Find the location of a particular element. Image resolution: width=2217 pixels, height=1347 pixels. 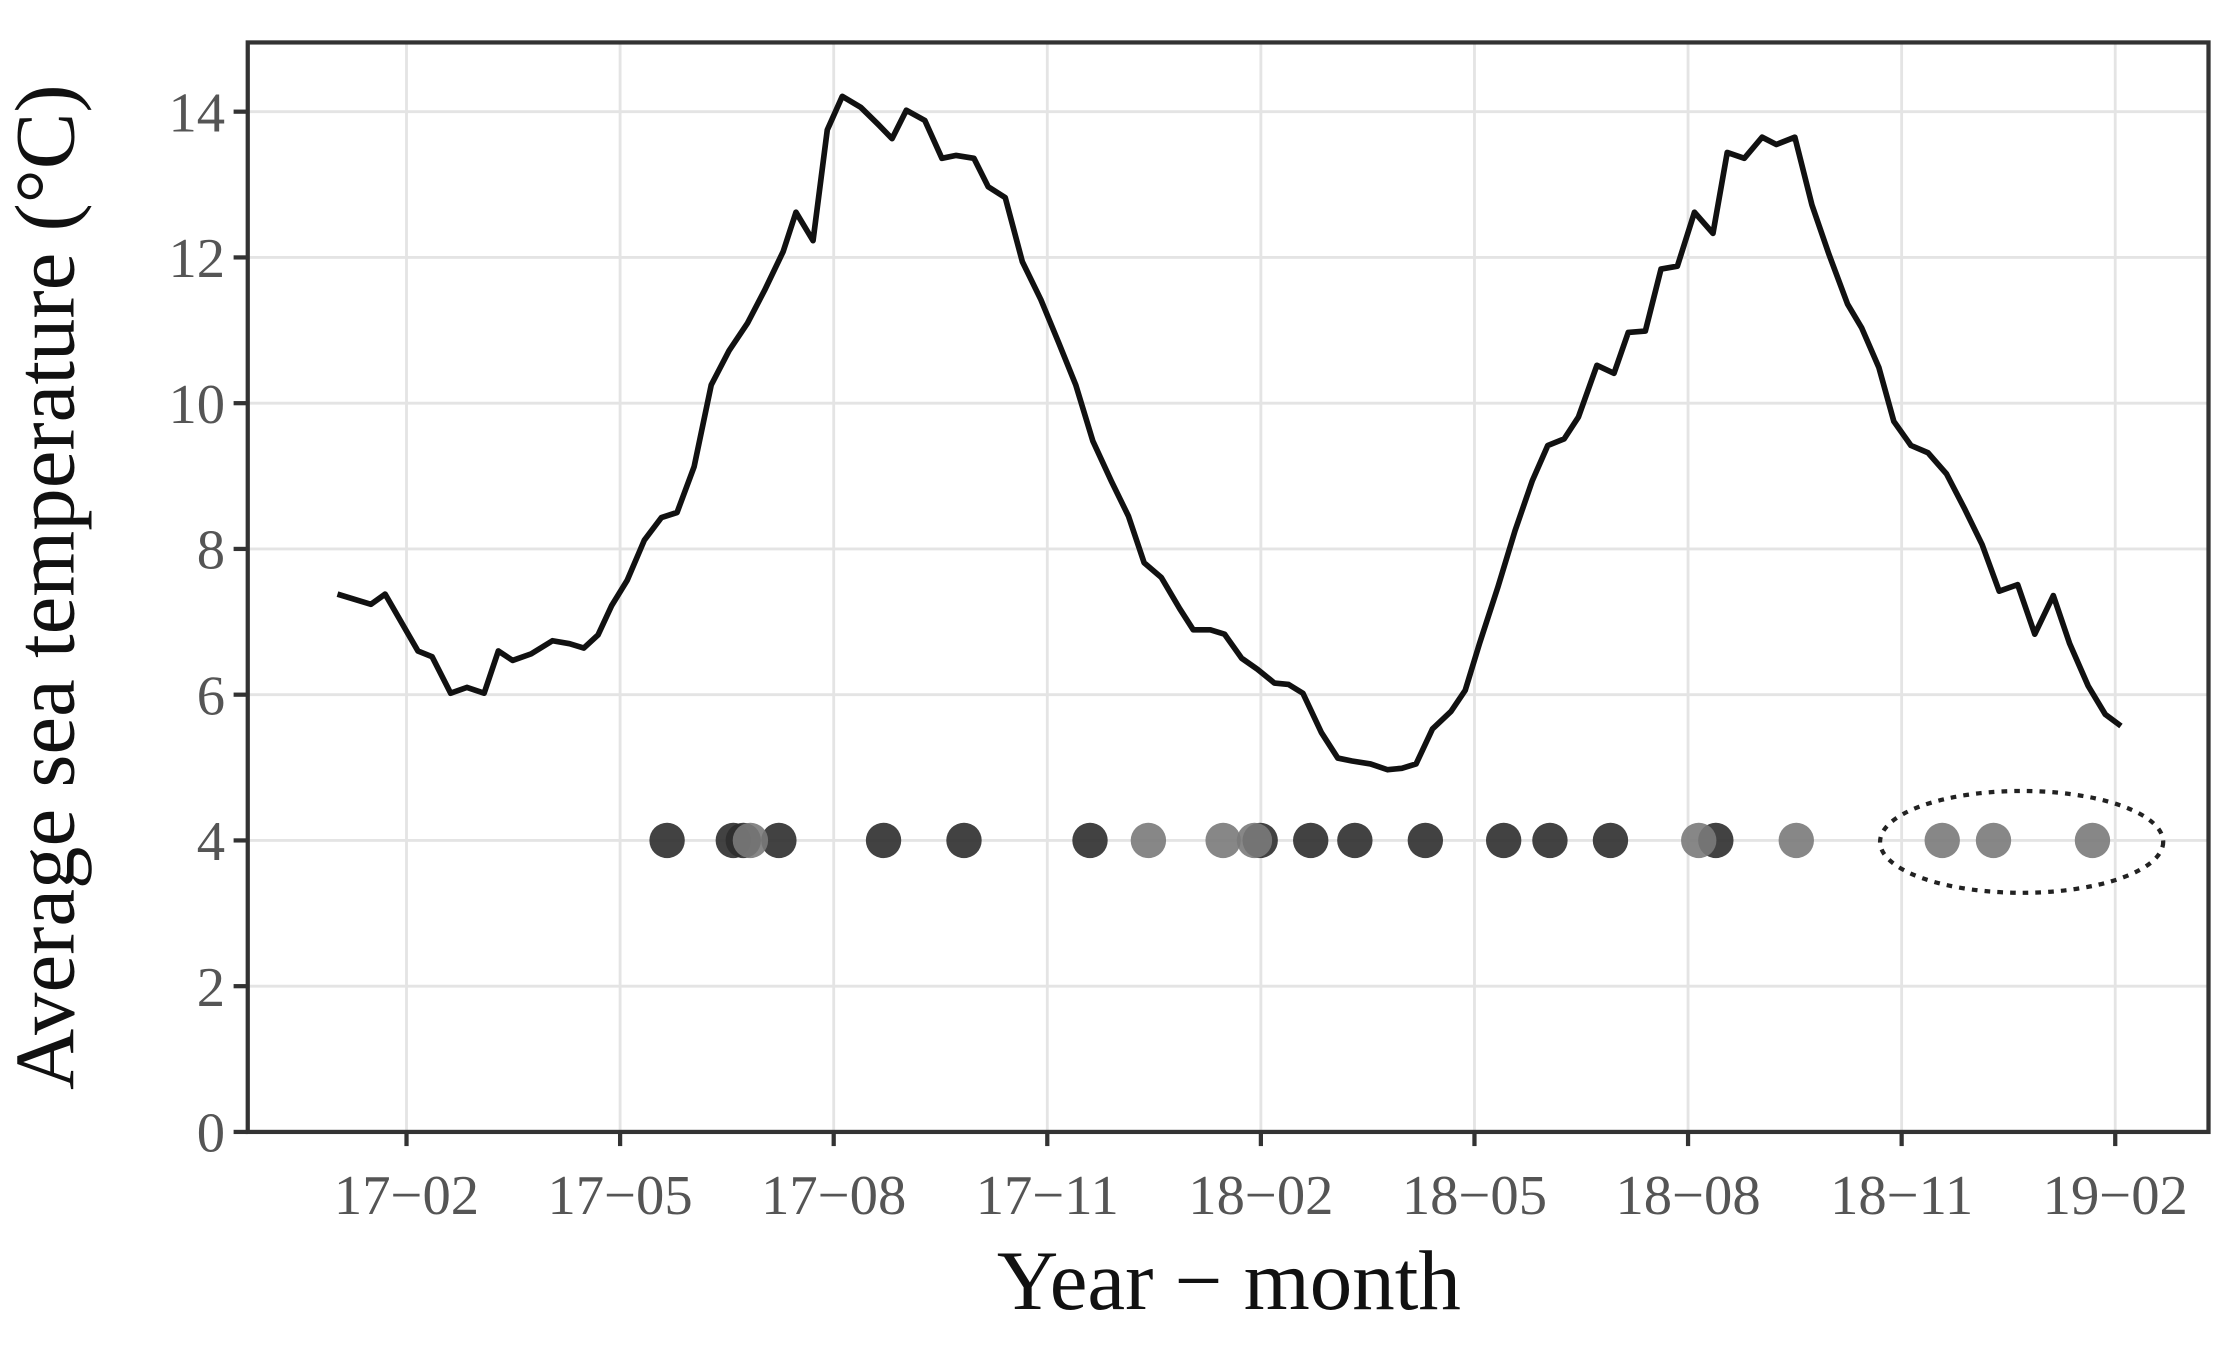

highlight-ellipse is located at coordinates (2021, 841).